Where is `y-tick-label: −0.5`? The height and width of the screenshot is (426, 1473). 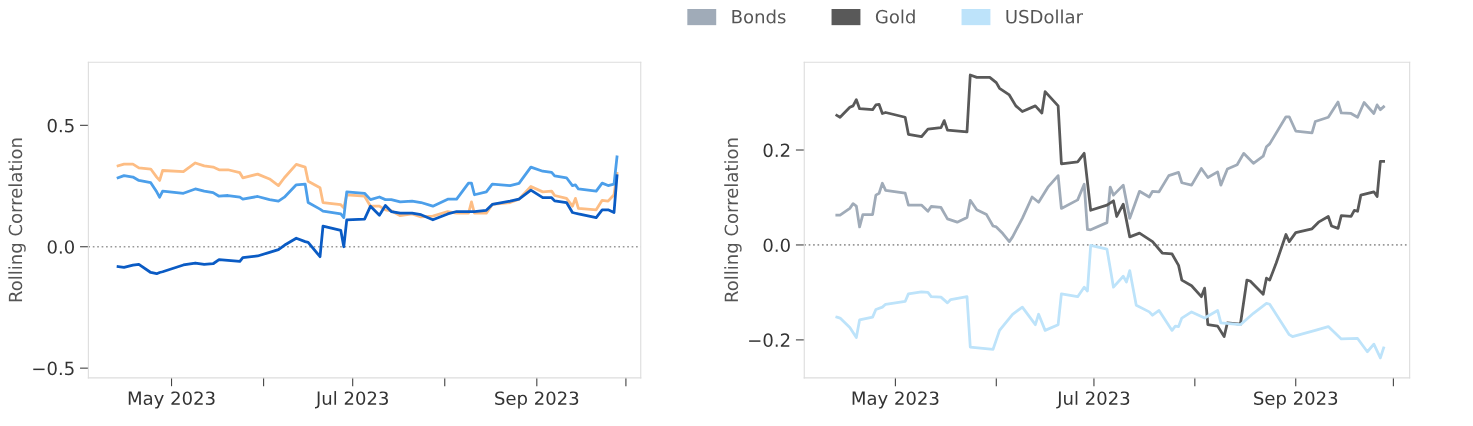
y-tick-label: −0.5 is located at coordinates (53, 368).